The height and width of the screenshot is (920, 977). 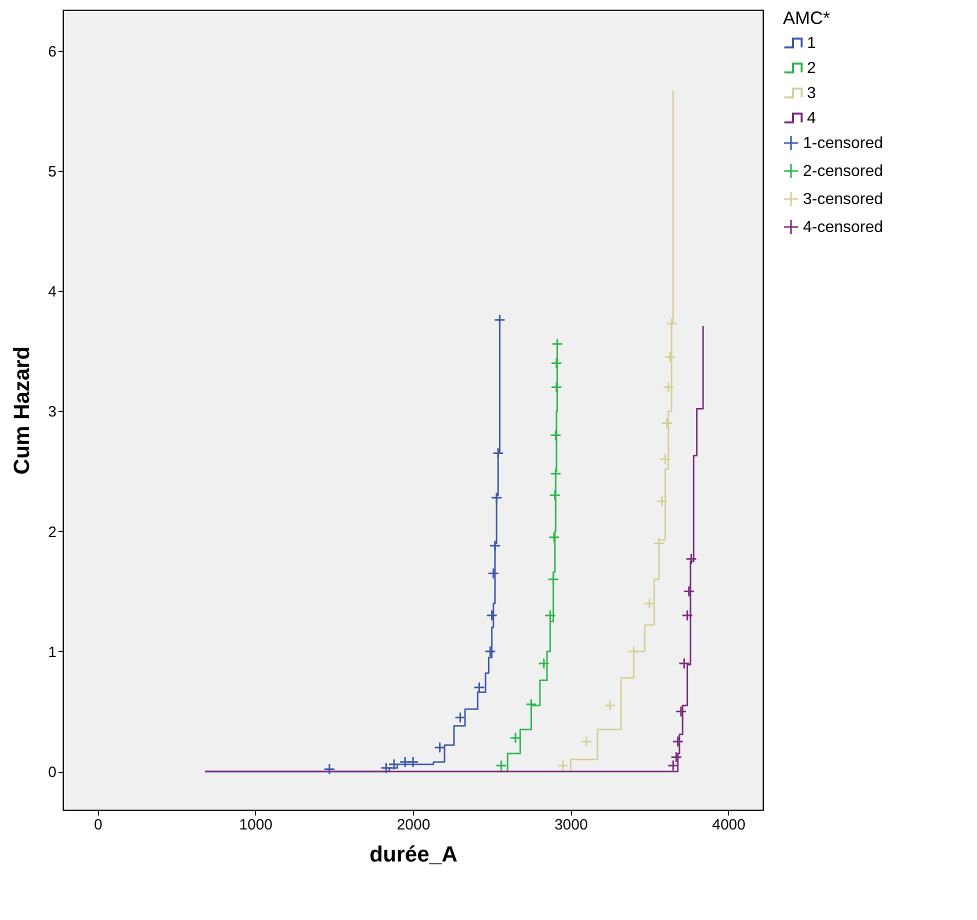 What do you see at coordinates (52, 652) in the screenshot?
I see `y-tick-label: 1` at bounding box center [52, 652].